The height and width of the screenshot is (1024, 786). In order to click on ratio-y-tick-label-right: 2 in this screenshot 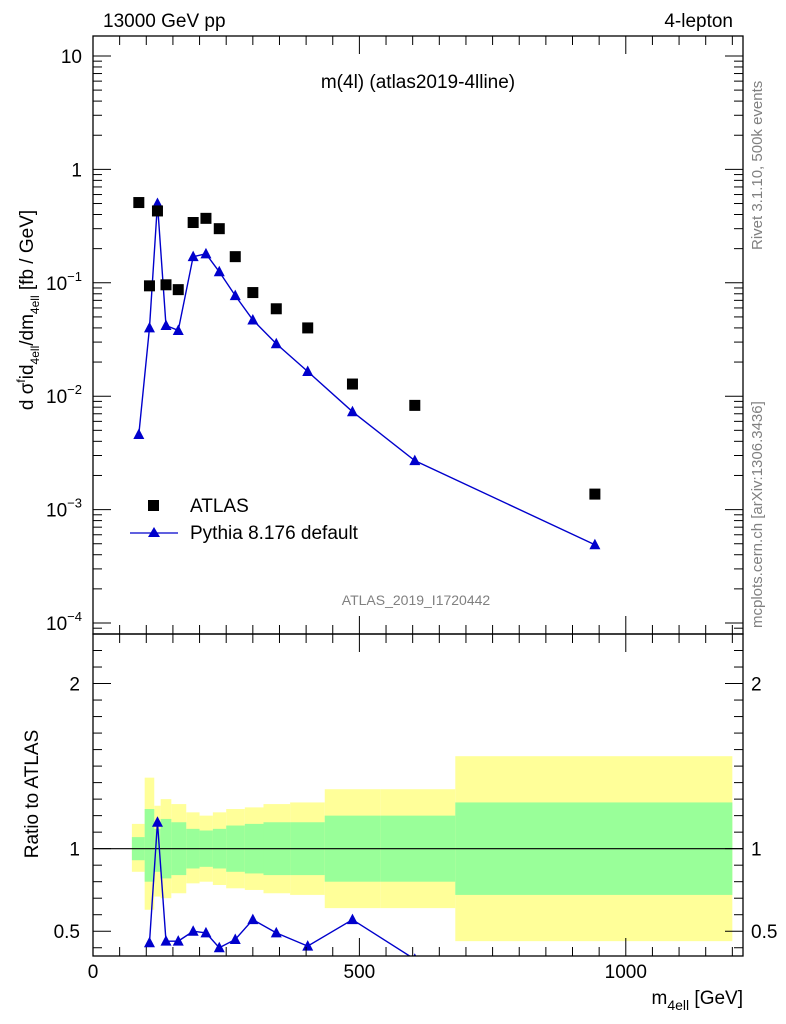, I will do `click(756, 685)`.